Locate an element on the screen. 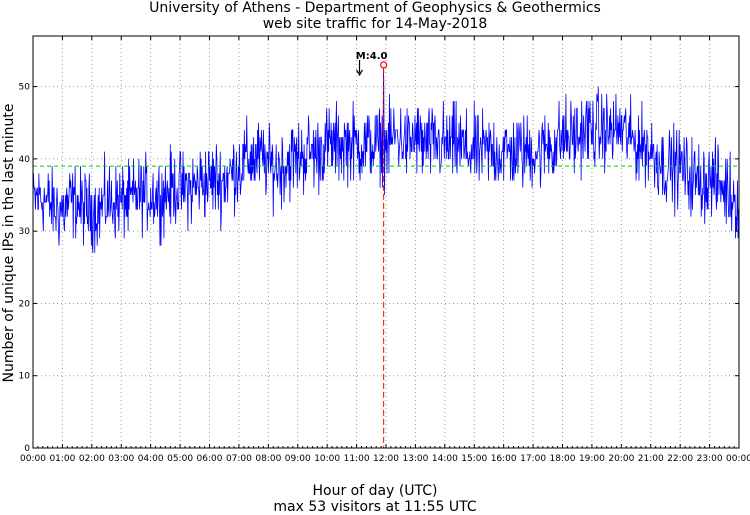 The height and width of the screenshot is (515, 750). max-marker-point is located at coordinates (384, 65).